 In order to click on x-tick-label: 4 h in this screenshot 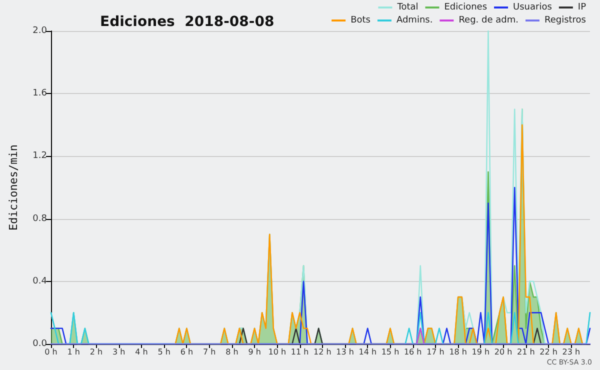, I will do `click(141, 352)`.